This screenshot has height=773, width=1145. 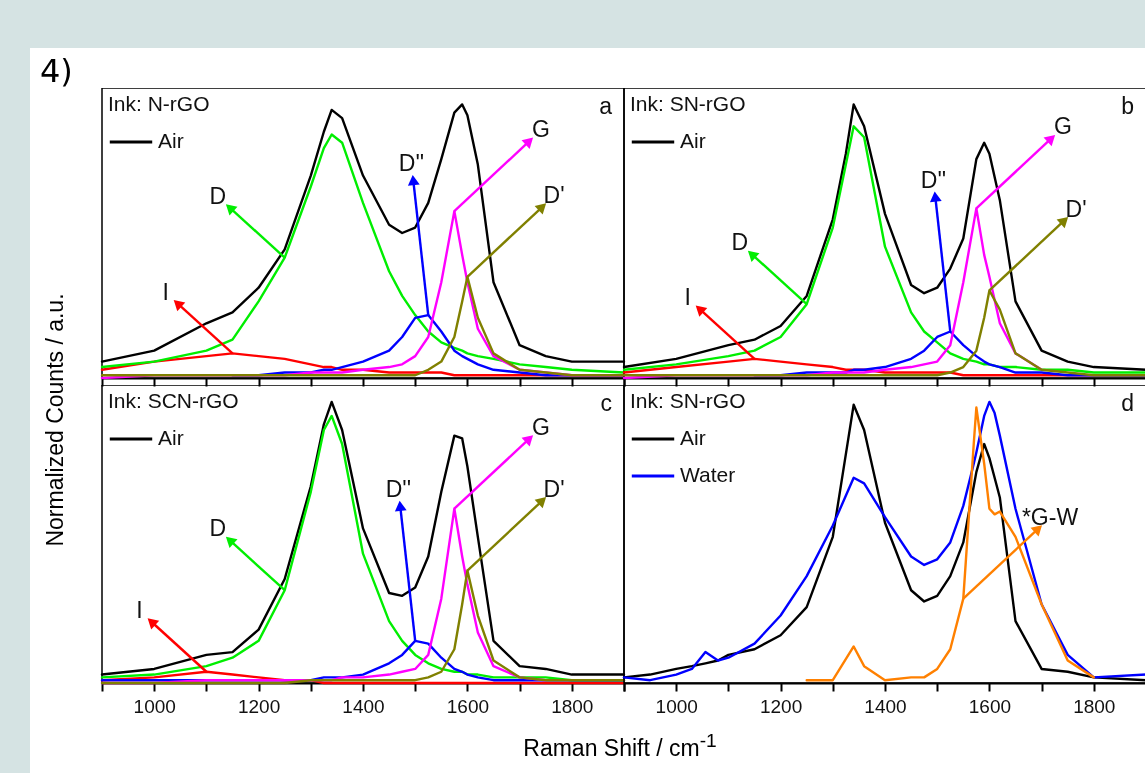 I want to click on annotation: *G-W, so click(x=1050, y=516).